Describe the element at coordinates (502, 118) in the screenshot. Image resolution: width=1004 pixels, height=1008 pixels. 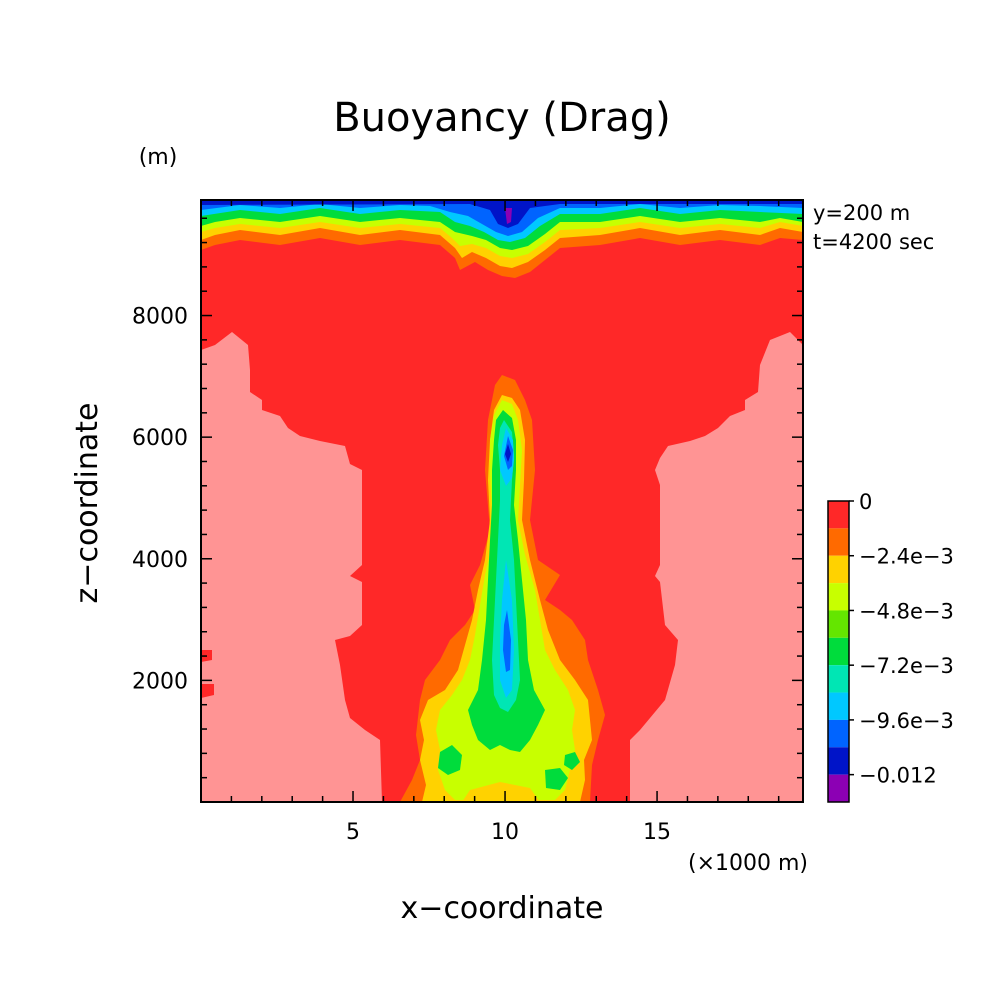
I see `chart-title: Buoyancy (Drag)` at that location.